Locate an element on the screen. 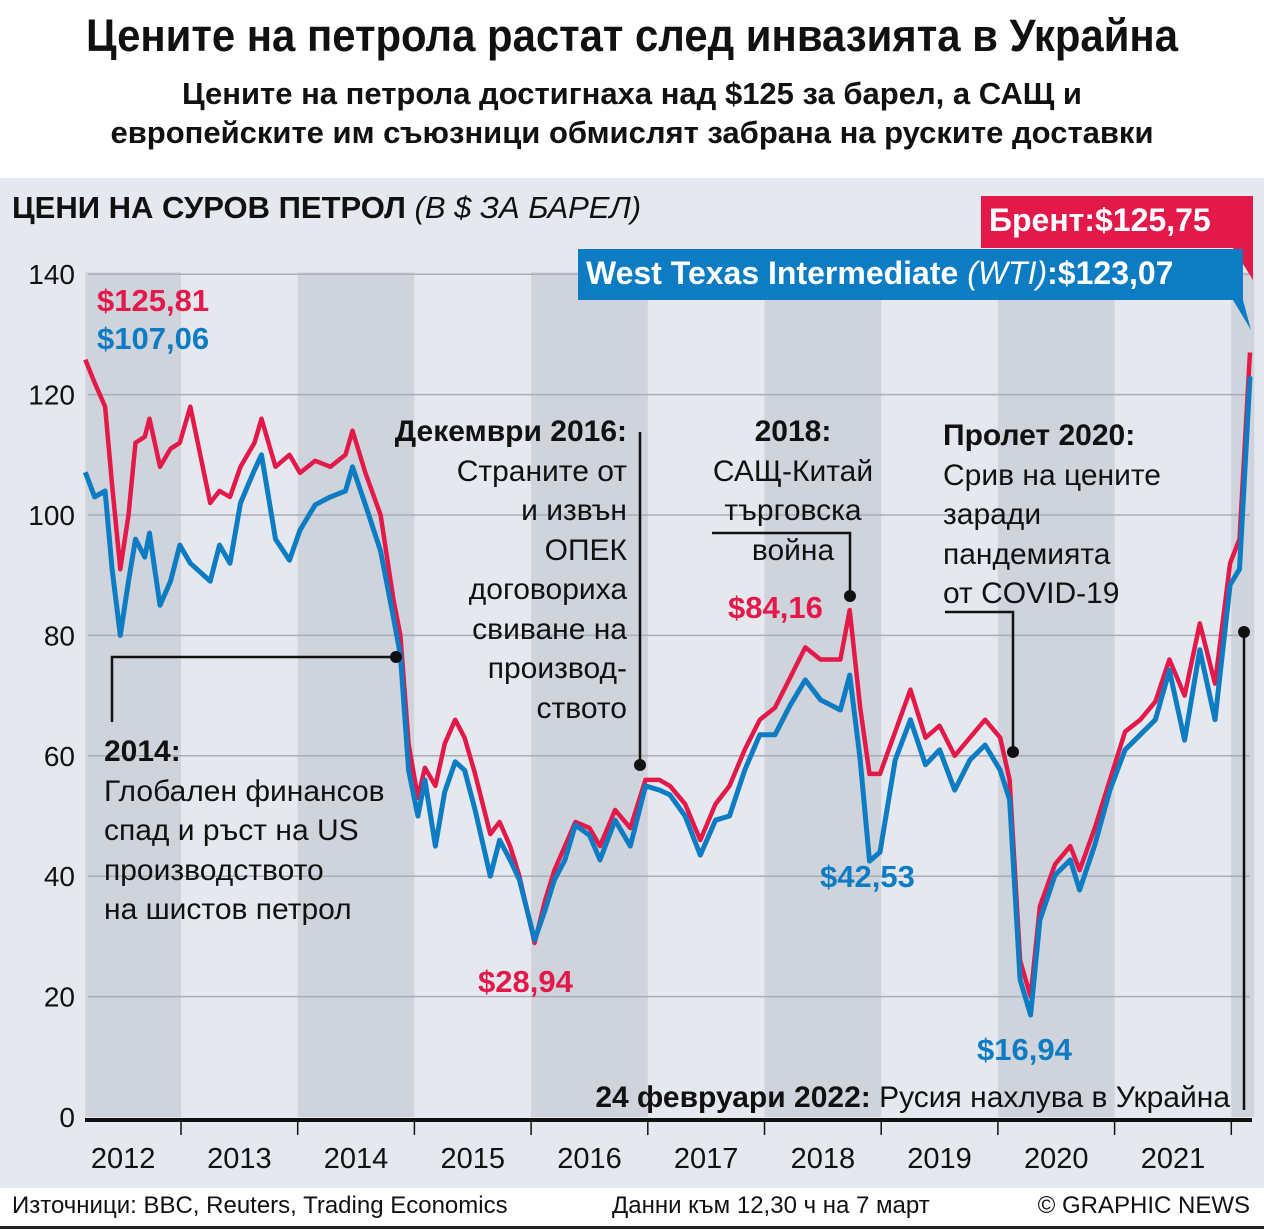  marker-2022 is located at coordinates (1244, 632).